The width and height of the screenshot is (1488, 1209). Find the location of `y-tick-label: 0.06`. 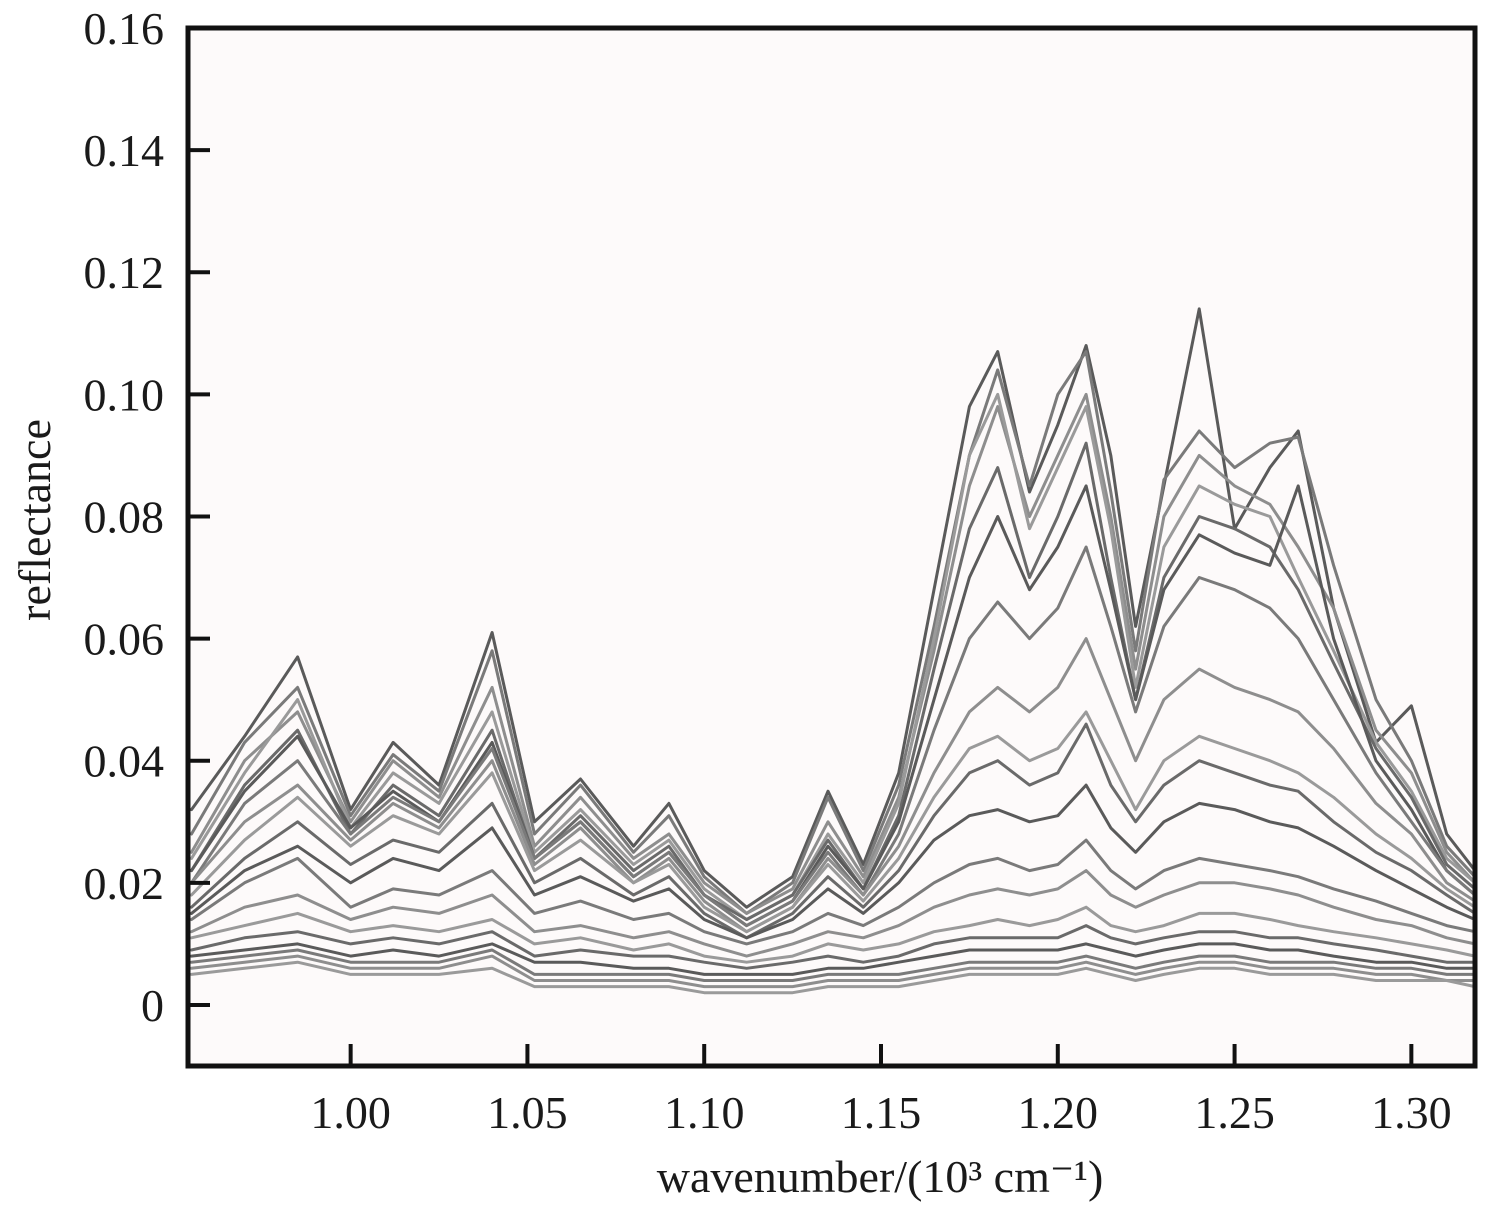

y-tick-label: 0.06 is located at coordinates (124, 639).